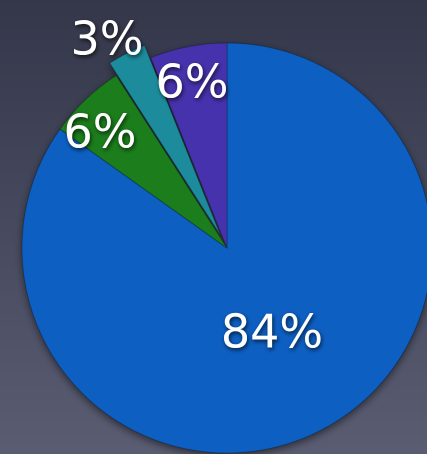 Image resolution: width=427 pixels, height=454 pixels. What do you see at coordinates (107, 39) in the screenshot?
I see `slice-label: 3%` at bounding box center [107, 39].